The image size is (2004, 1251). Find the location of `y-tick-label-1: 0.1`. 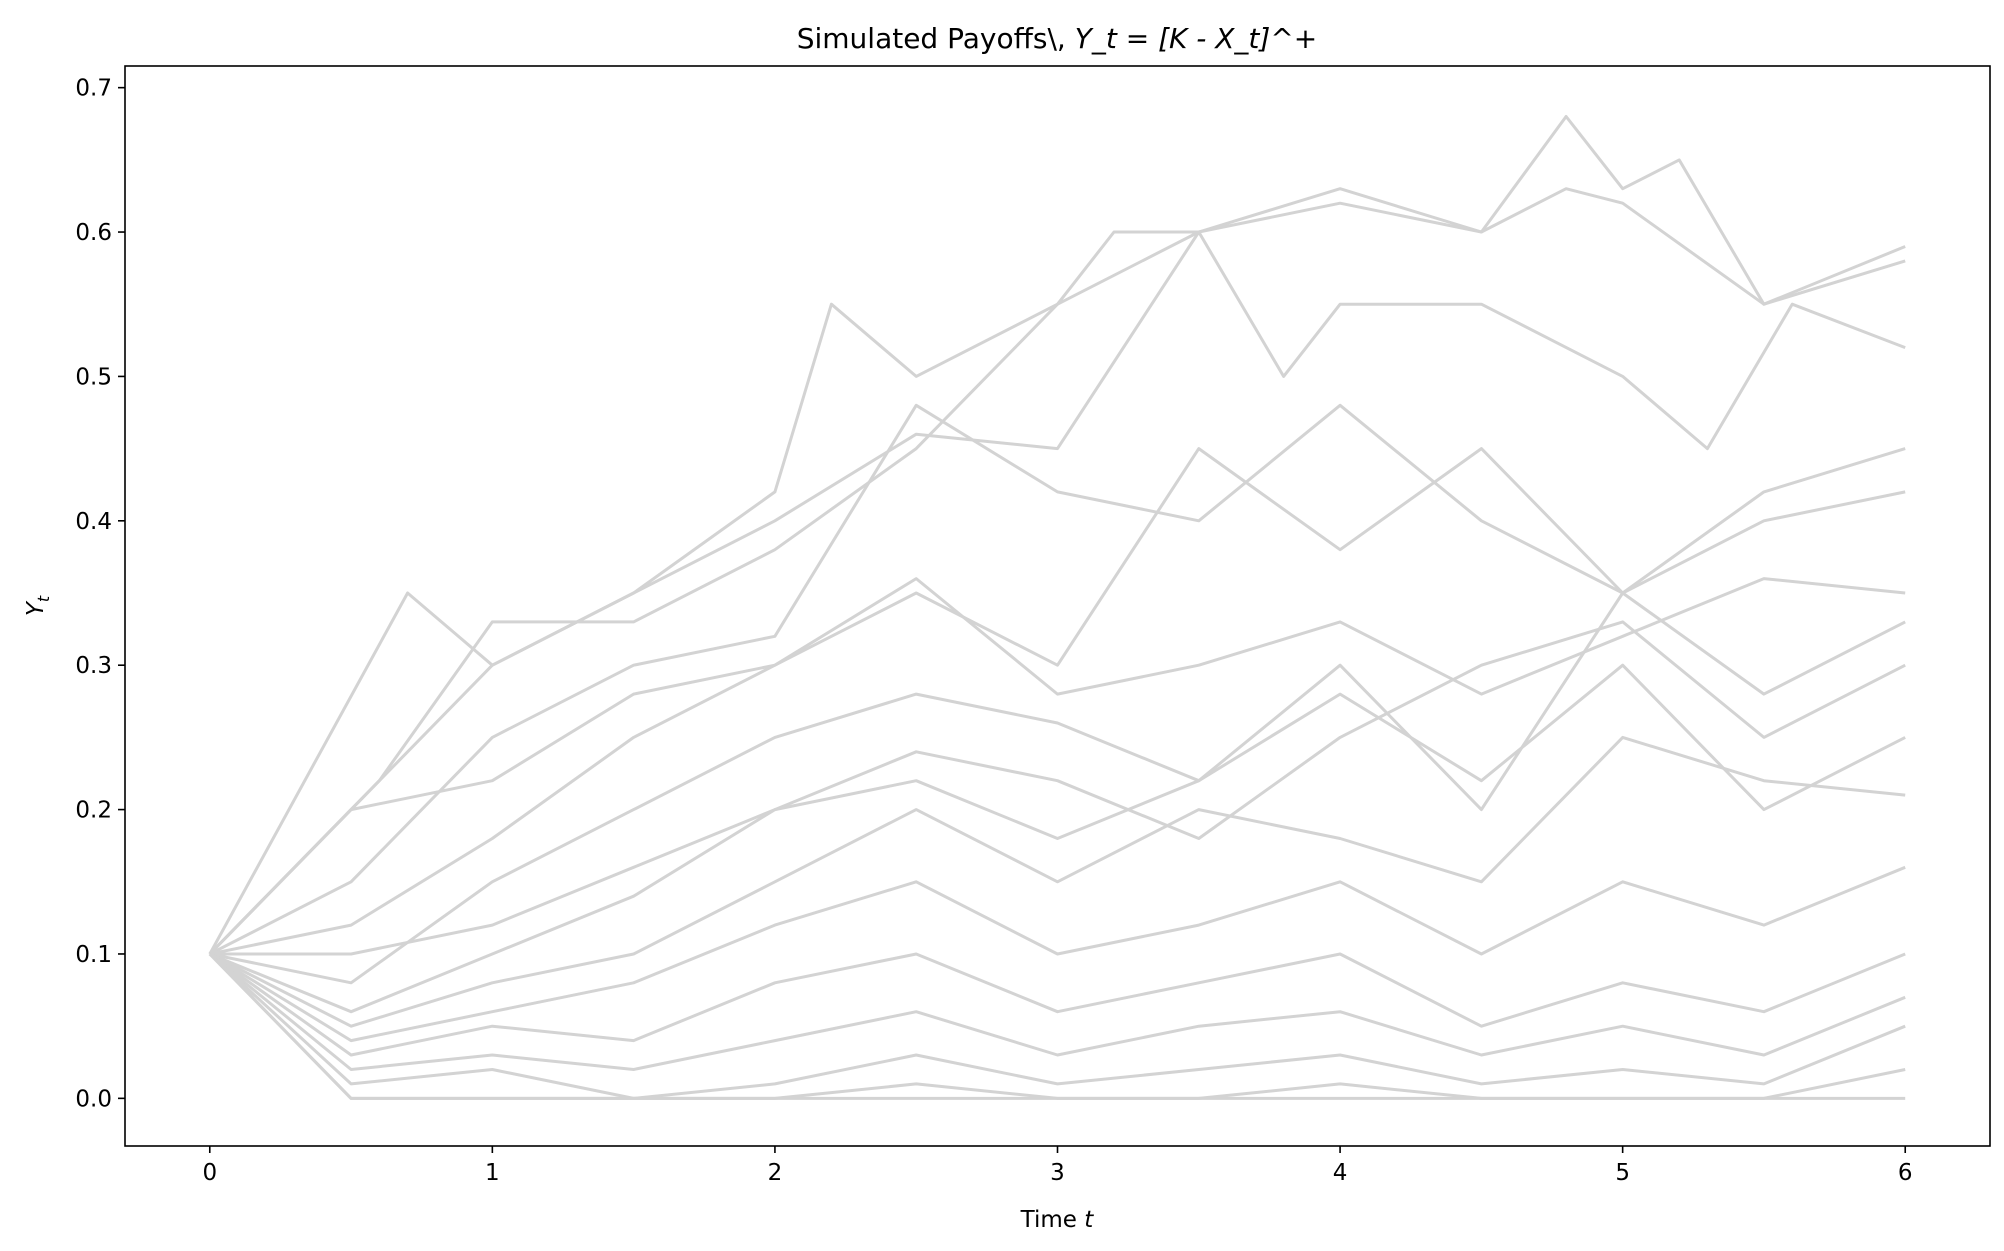

y-tick-label-1: 0.1 is located at coordinates (93, 955).